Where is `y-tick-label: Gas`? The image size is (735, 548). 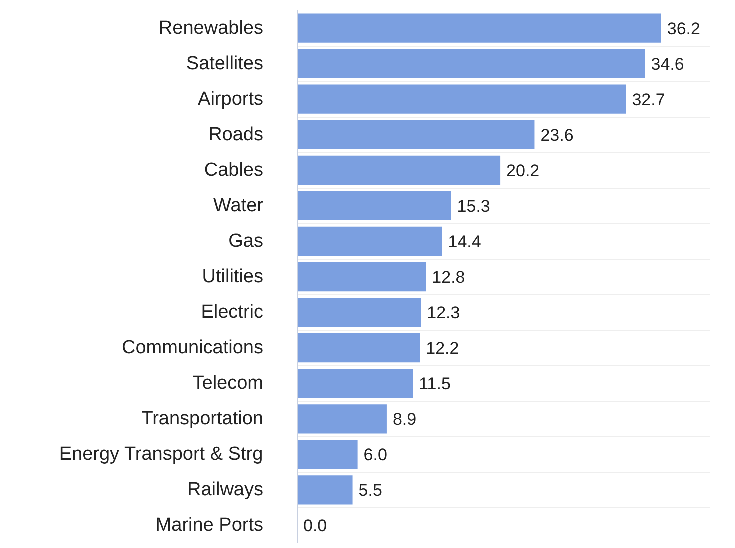 y-tick-label: Gas is located at coordinates (246, 241).